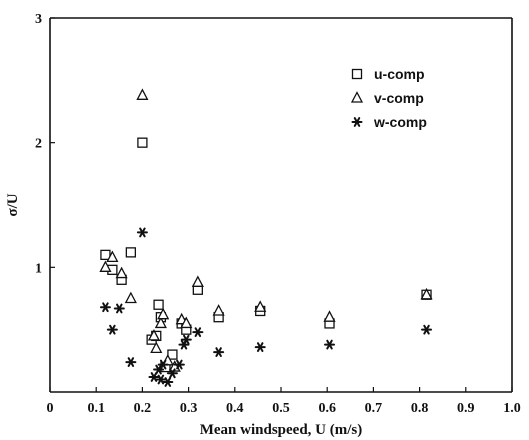 Image resolution: width=529 pixels, height=440 pixels. I want to click on x-tick-label: 0.8, so click(420, 408).